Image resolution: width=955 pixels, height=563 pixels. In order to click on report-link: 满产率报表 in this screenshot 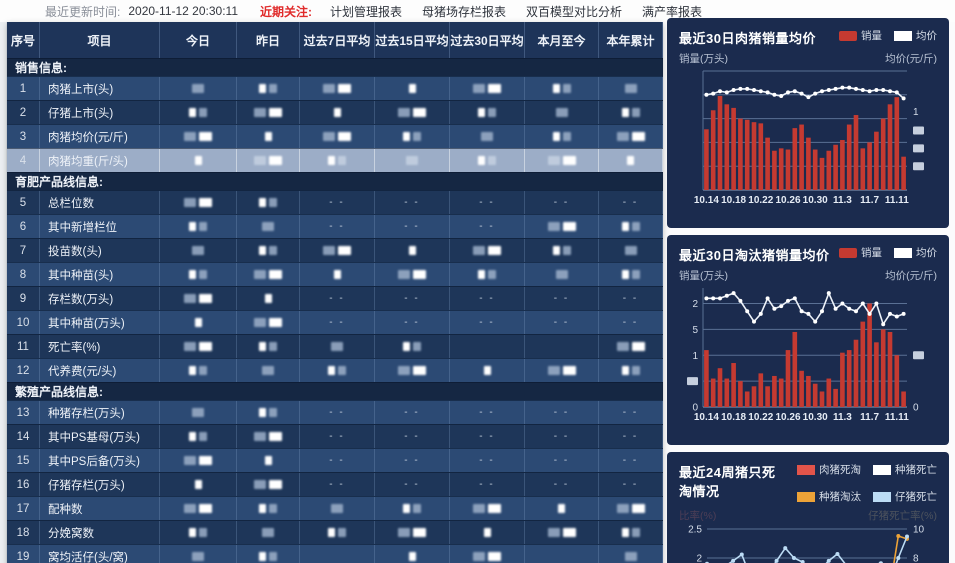, I will do `click(672, 11)`.